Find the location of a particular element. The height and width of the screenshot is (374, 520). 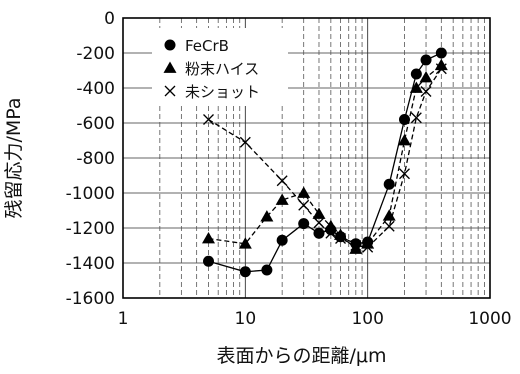

x-tick-label: 10 is located at coordinates (246, 319).